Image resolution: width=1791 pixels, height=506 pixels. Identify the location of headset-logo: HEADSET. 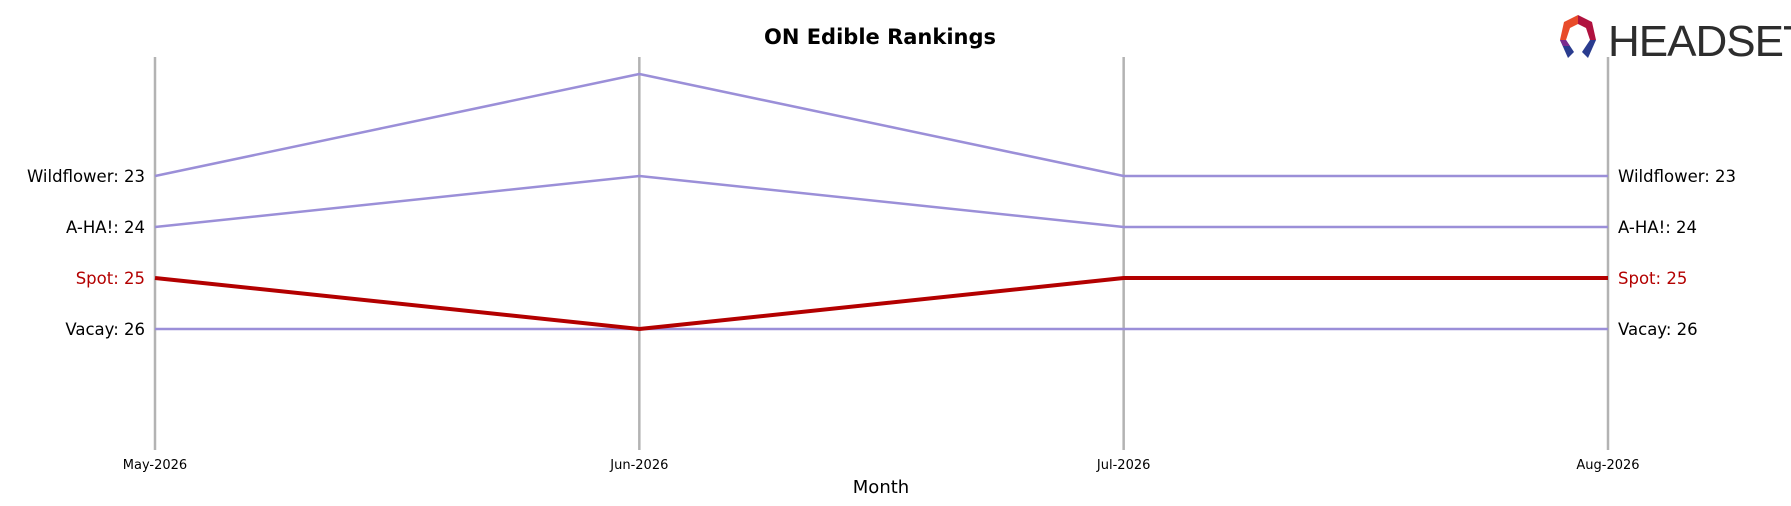
(1675, 40).